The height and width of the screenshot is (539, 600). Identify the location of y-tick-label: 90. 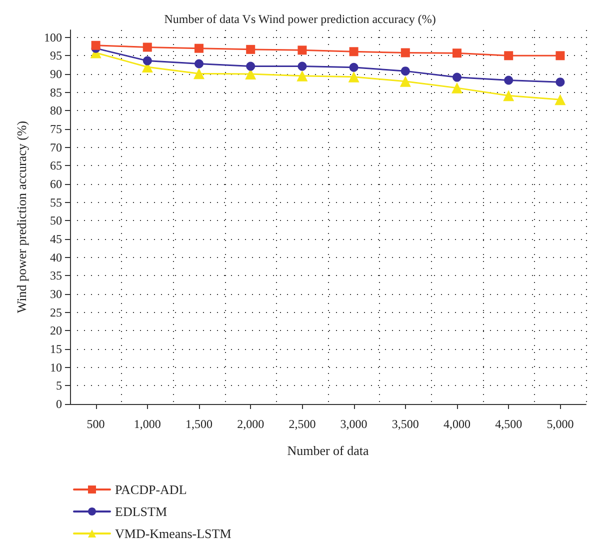
(56, 74).